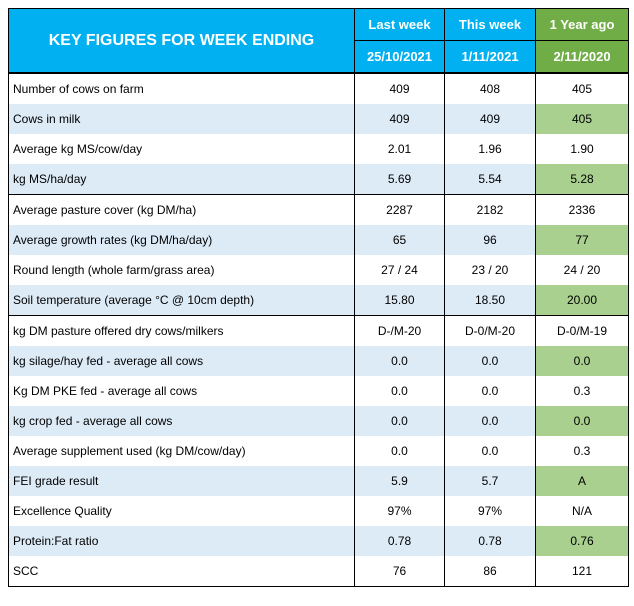 The width and height of the screenshot is (634, 606). Describe the element at coordinates (181, 149) in the screenshot. I see `row-label: Average kg MS/cow/day` at that location.